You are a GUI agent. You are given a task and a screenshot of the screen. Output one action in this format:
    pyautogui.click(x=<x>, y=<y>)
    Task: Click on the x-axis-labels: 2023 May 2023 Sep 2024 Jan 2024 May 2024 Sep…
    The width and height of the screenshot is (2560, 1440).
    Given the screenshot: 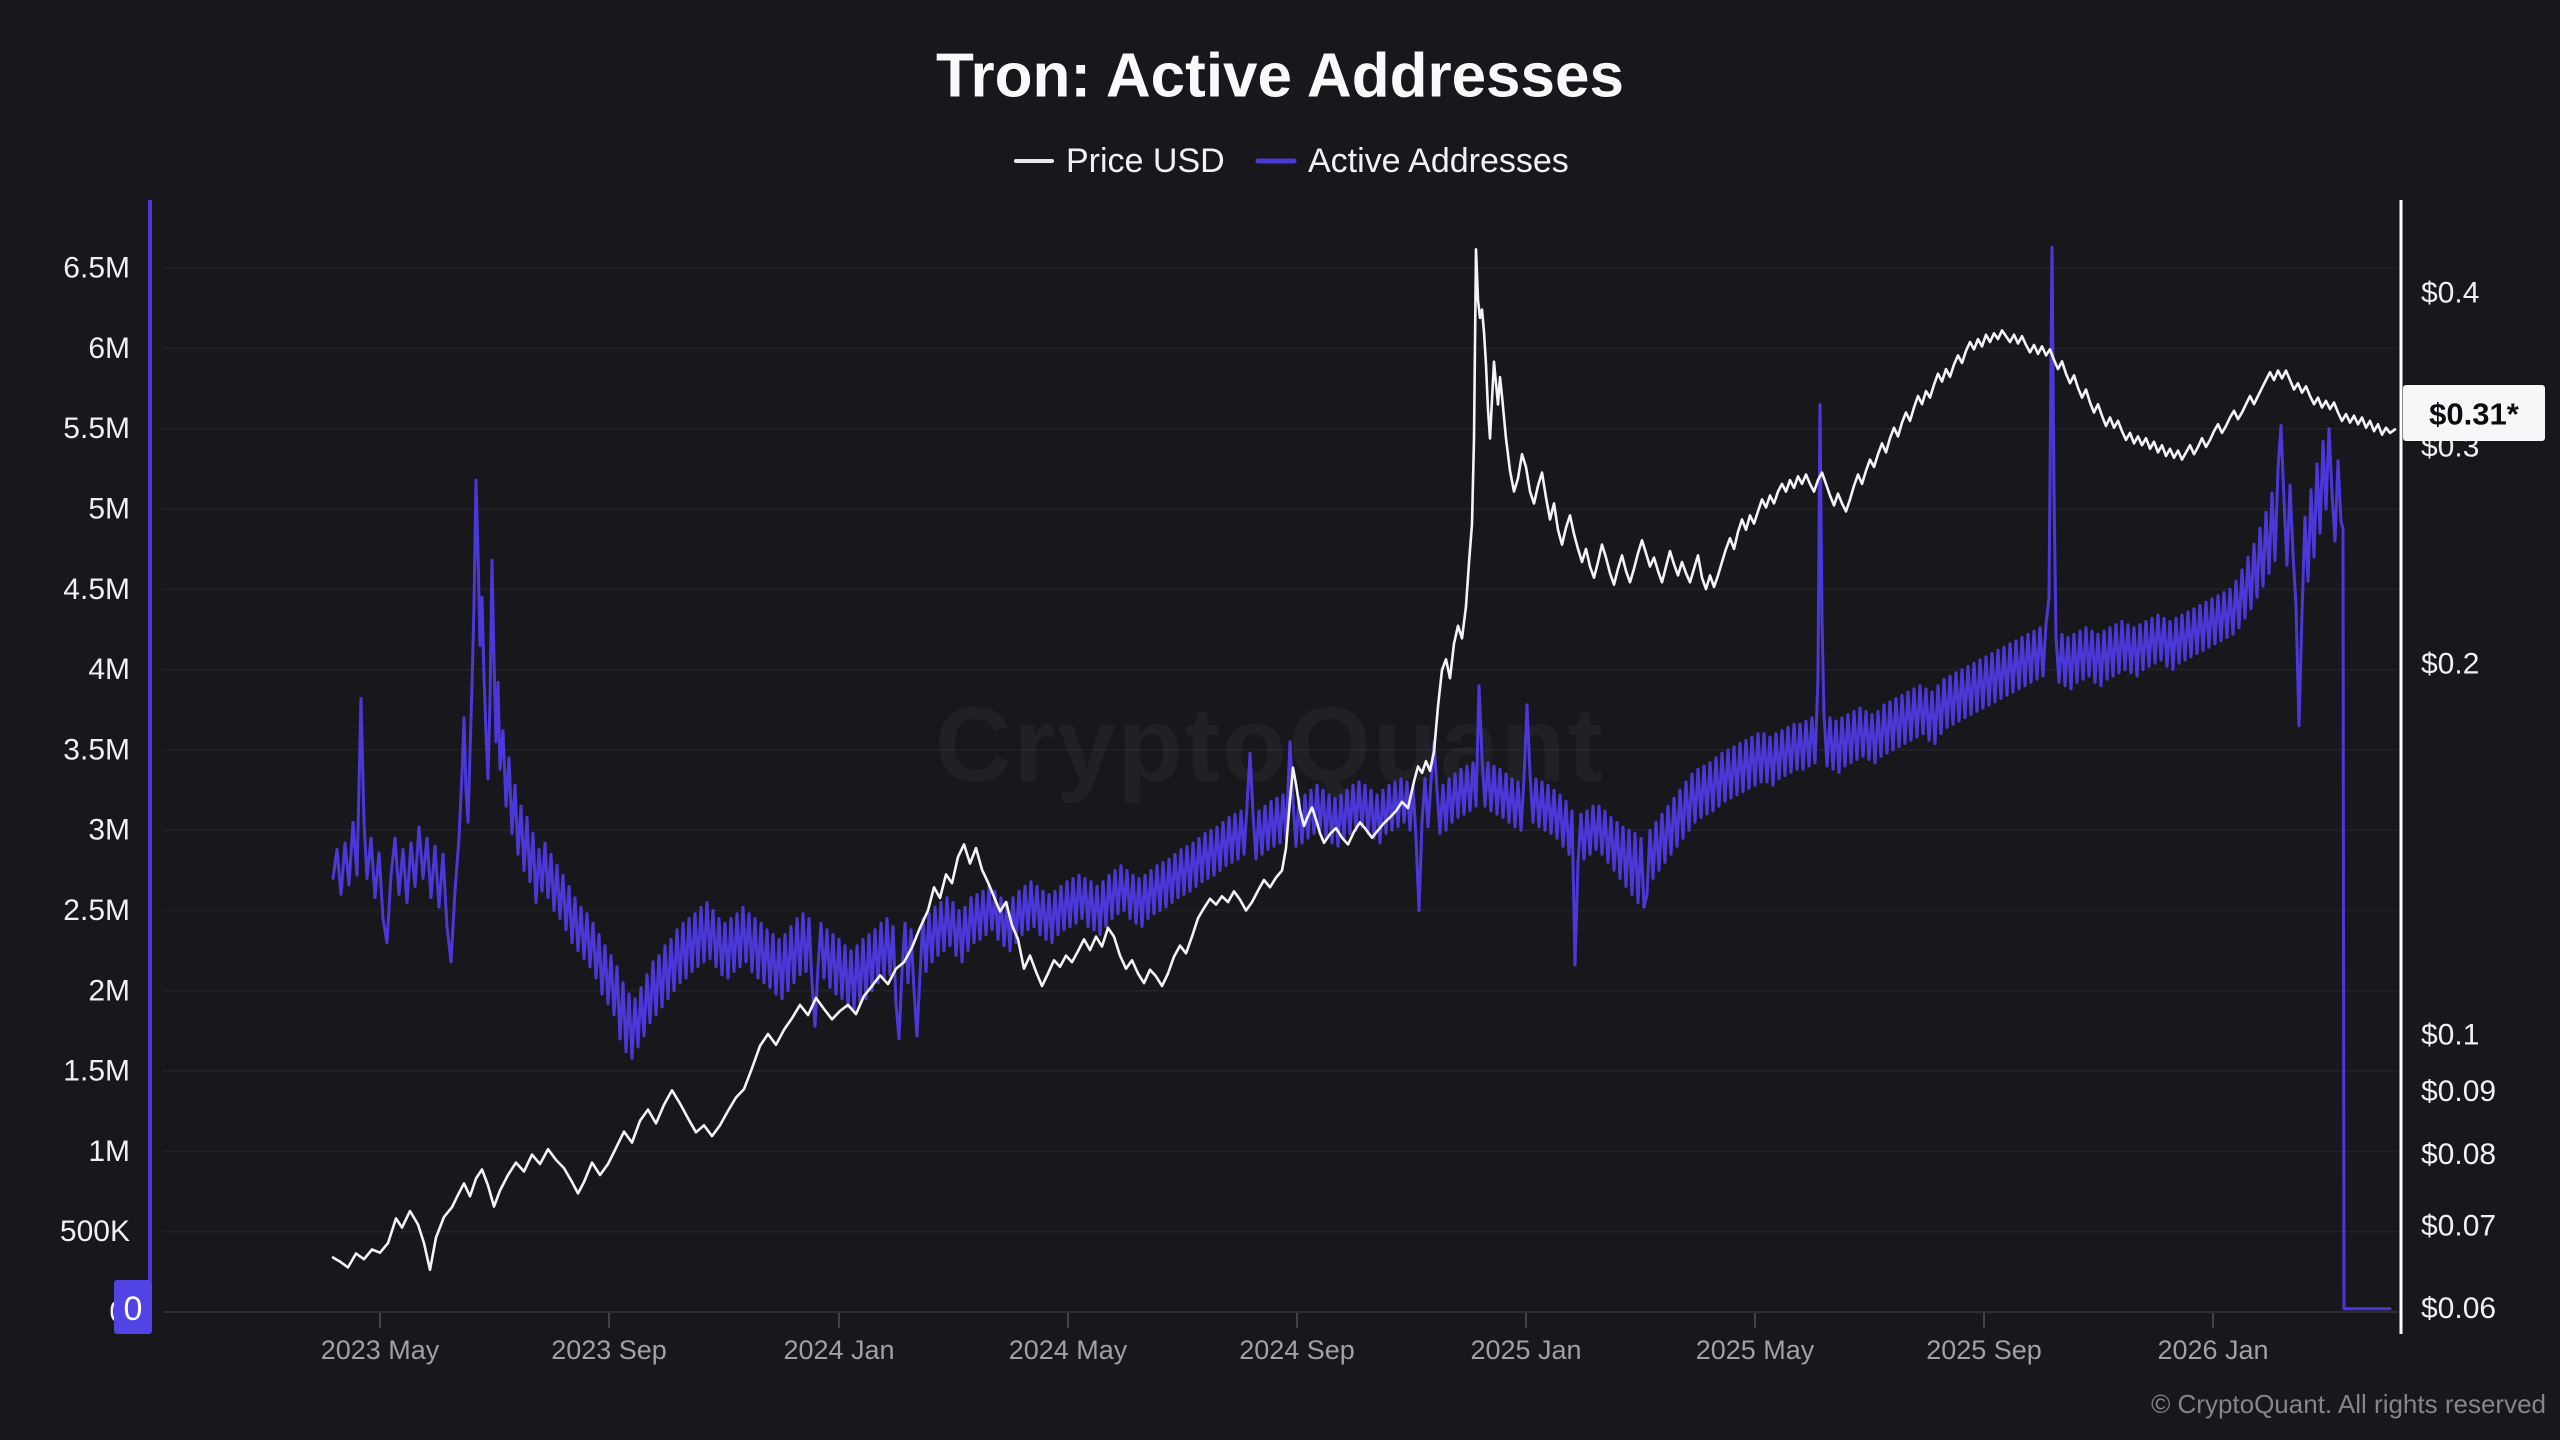 What is the action you would take?
    pyautogui.click(x=1295, y=1339)
    